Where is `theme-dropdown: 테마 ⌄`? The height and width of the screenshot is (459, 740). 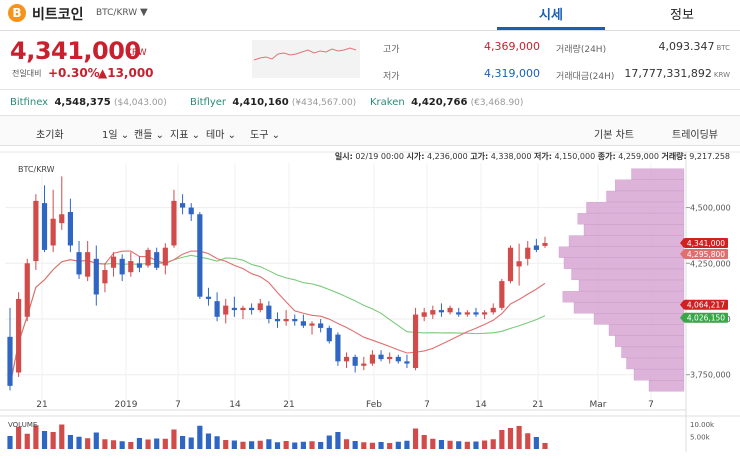 theme-dropdown: 테마 ⌄ is located at coordinates (221, 135).